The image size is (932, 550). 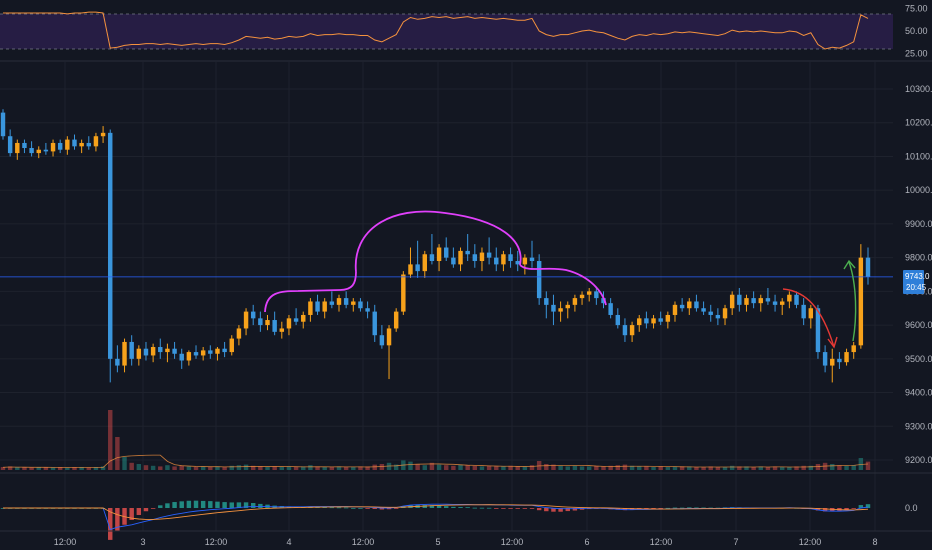 I want to click on macd-pane: 0.0, so click(x=459, y=520).